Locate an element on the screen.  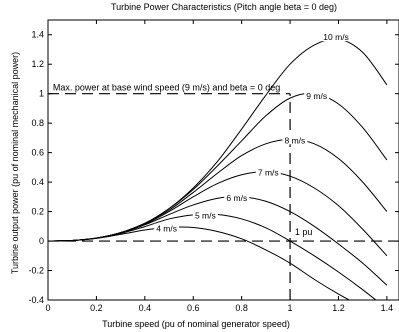
y-tick-label: 0.8 is located at coordinates (37, 123).